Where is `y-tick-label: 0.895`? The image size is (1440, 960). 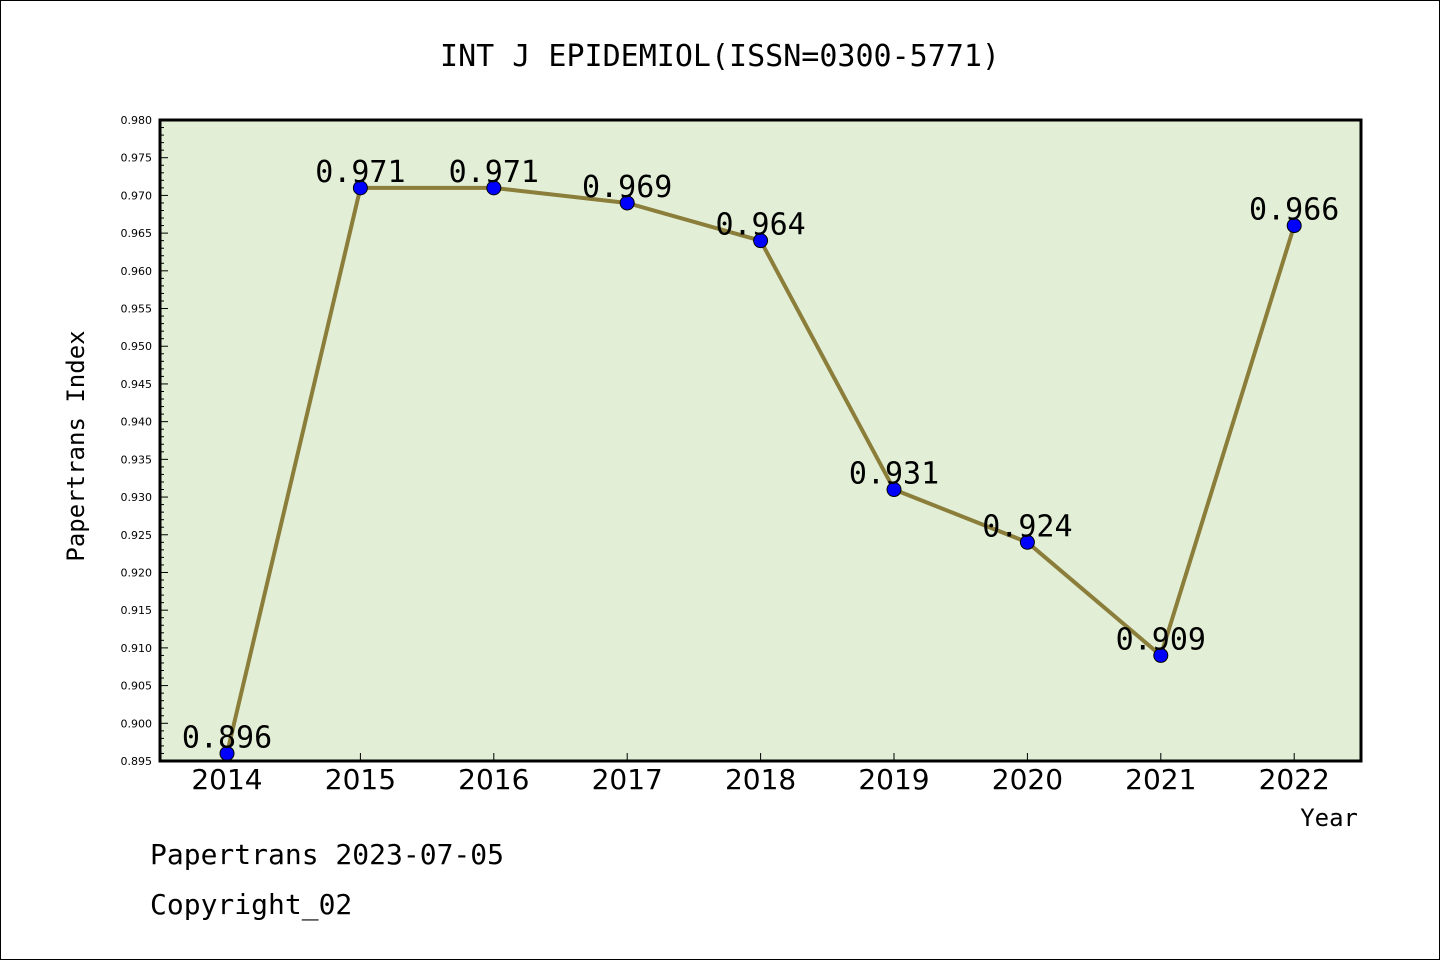
y-tick-label: 0.895 is located at coordinates (137, 761).